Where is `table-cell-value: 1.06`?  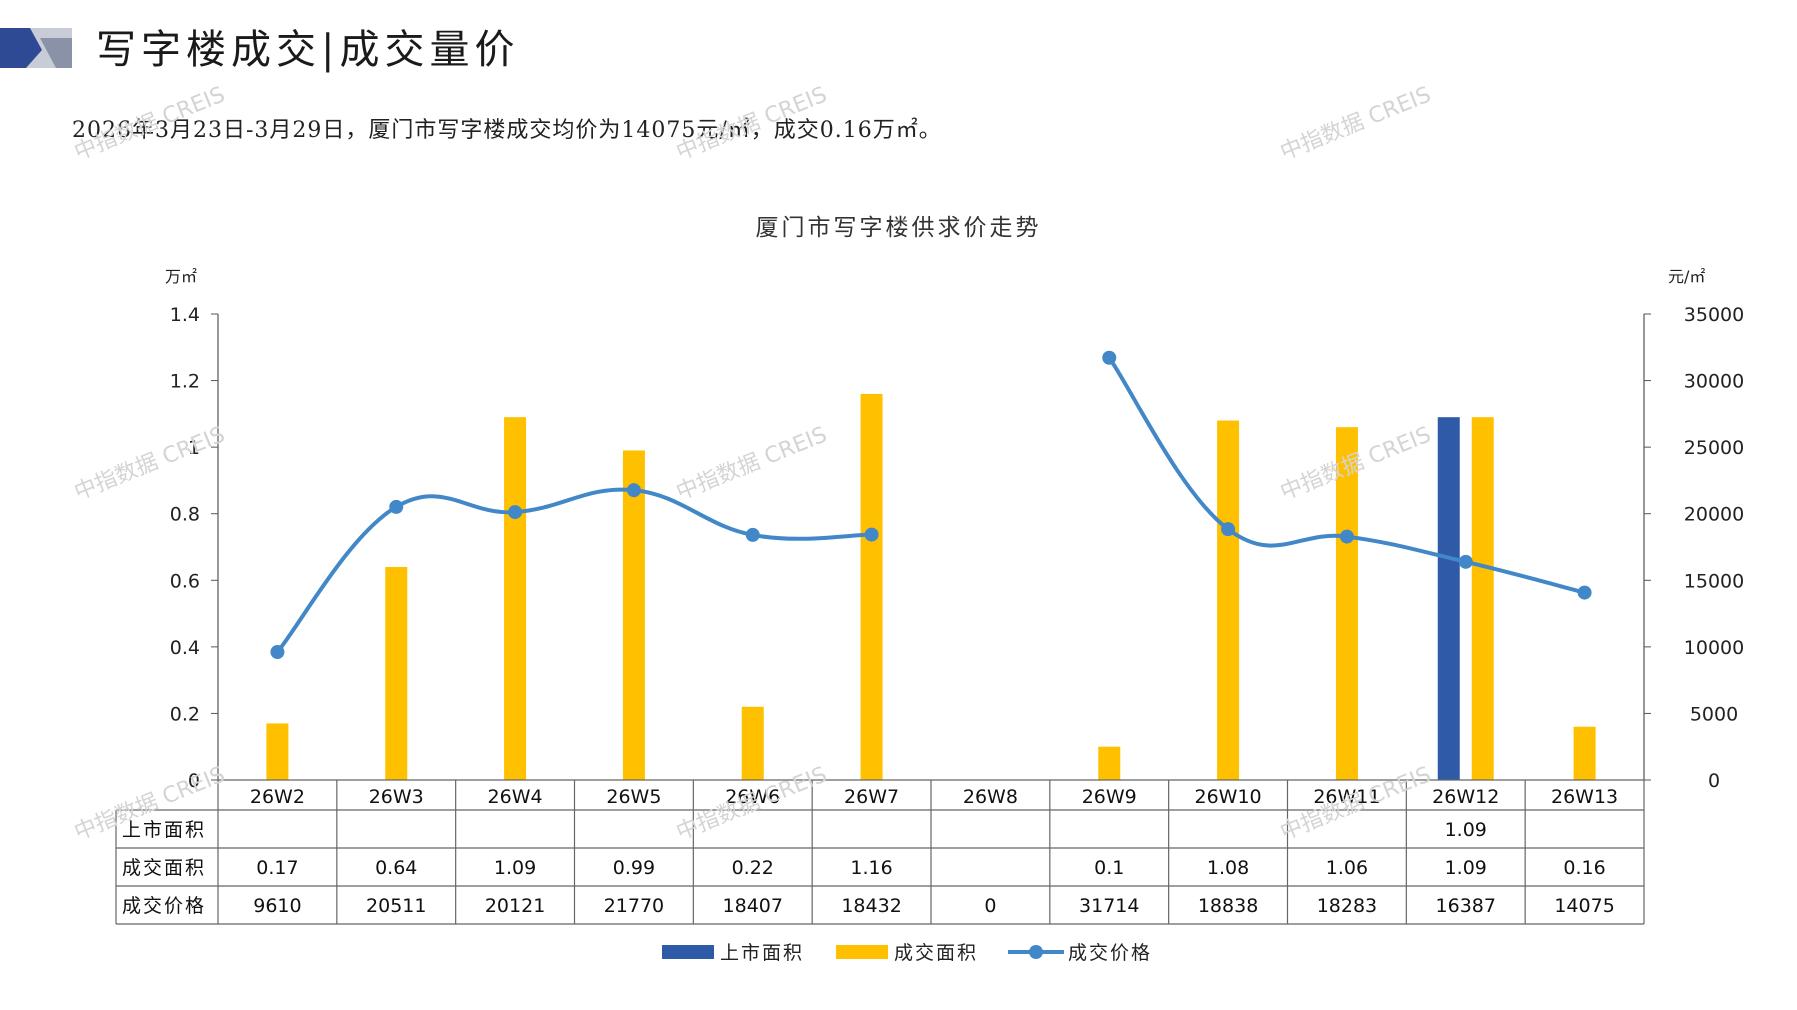 table-cell-value: 1.06 is located at coordinates (1347, 868).